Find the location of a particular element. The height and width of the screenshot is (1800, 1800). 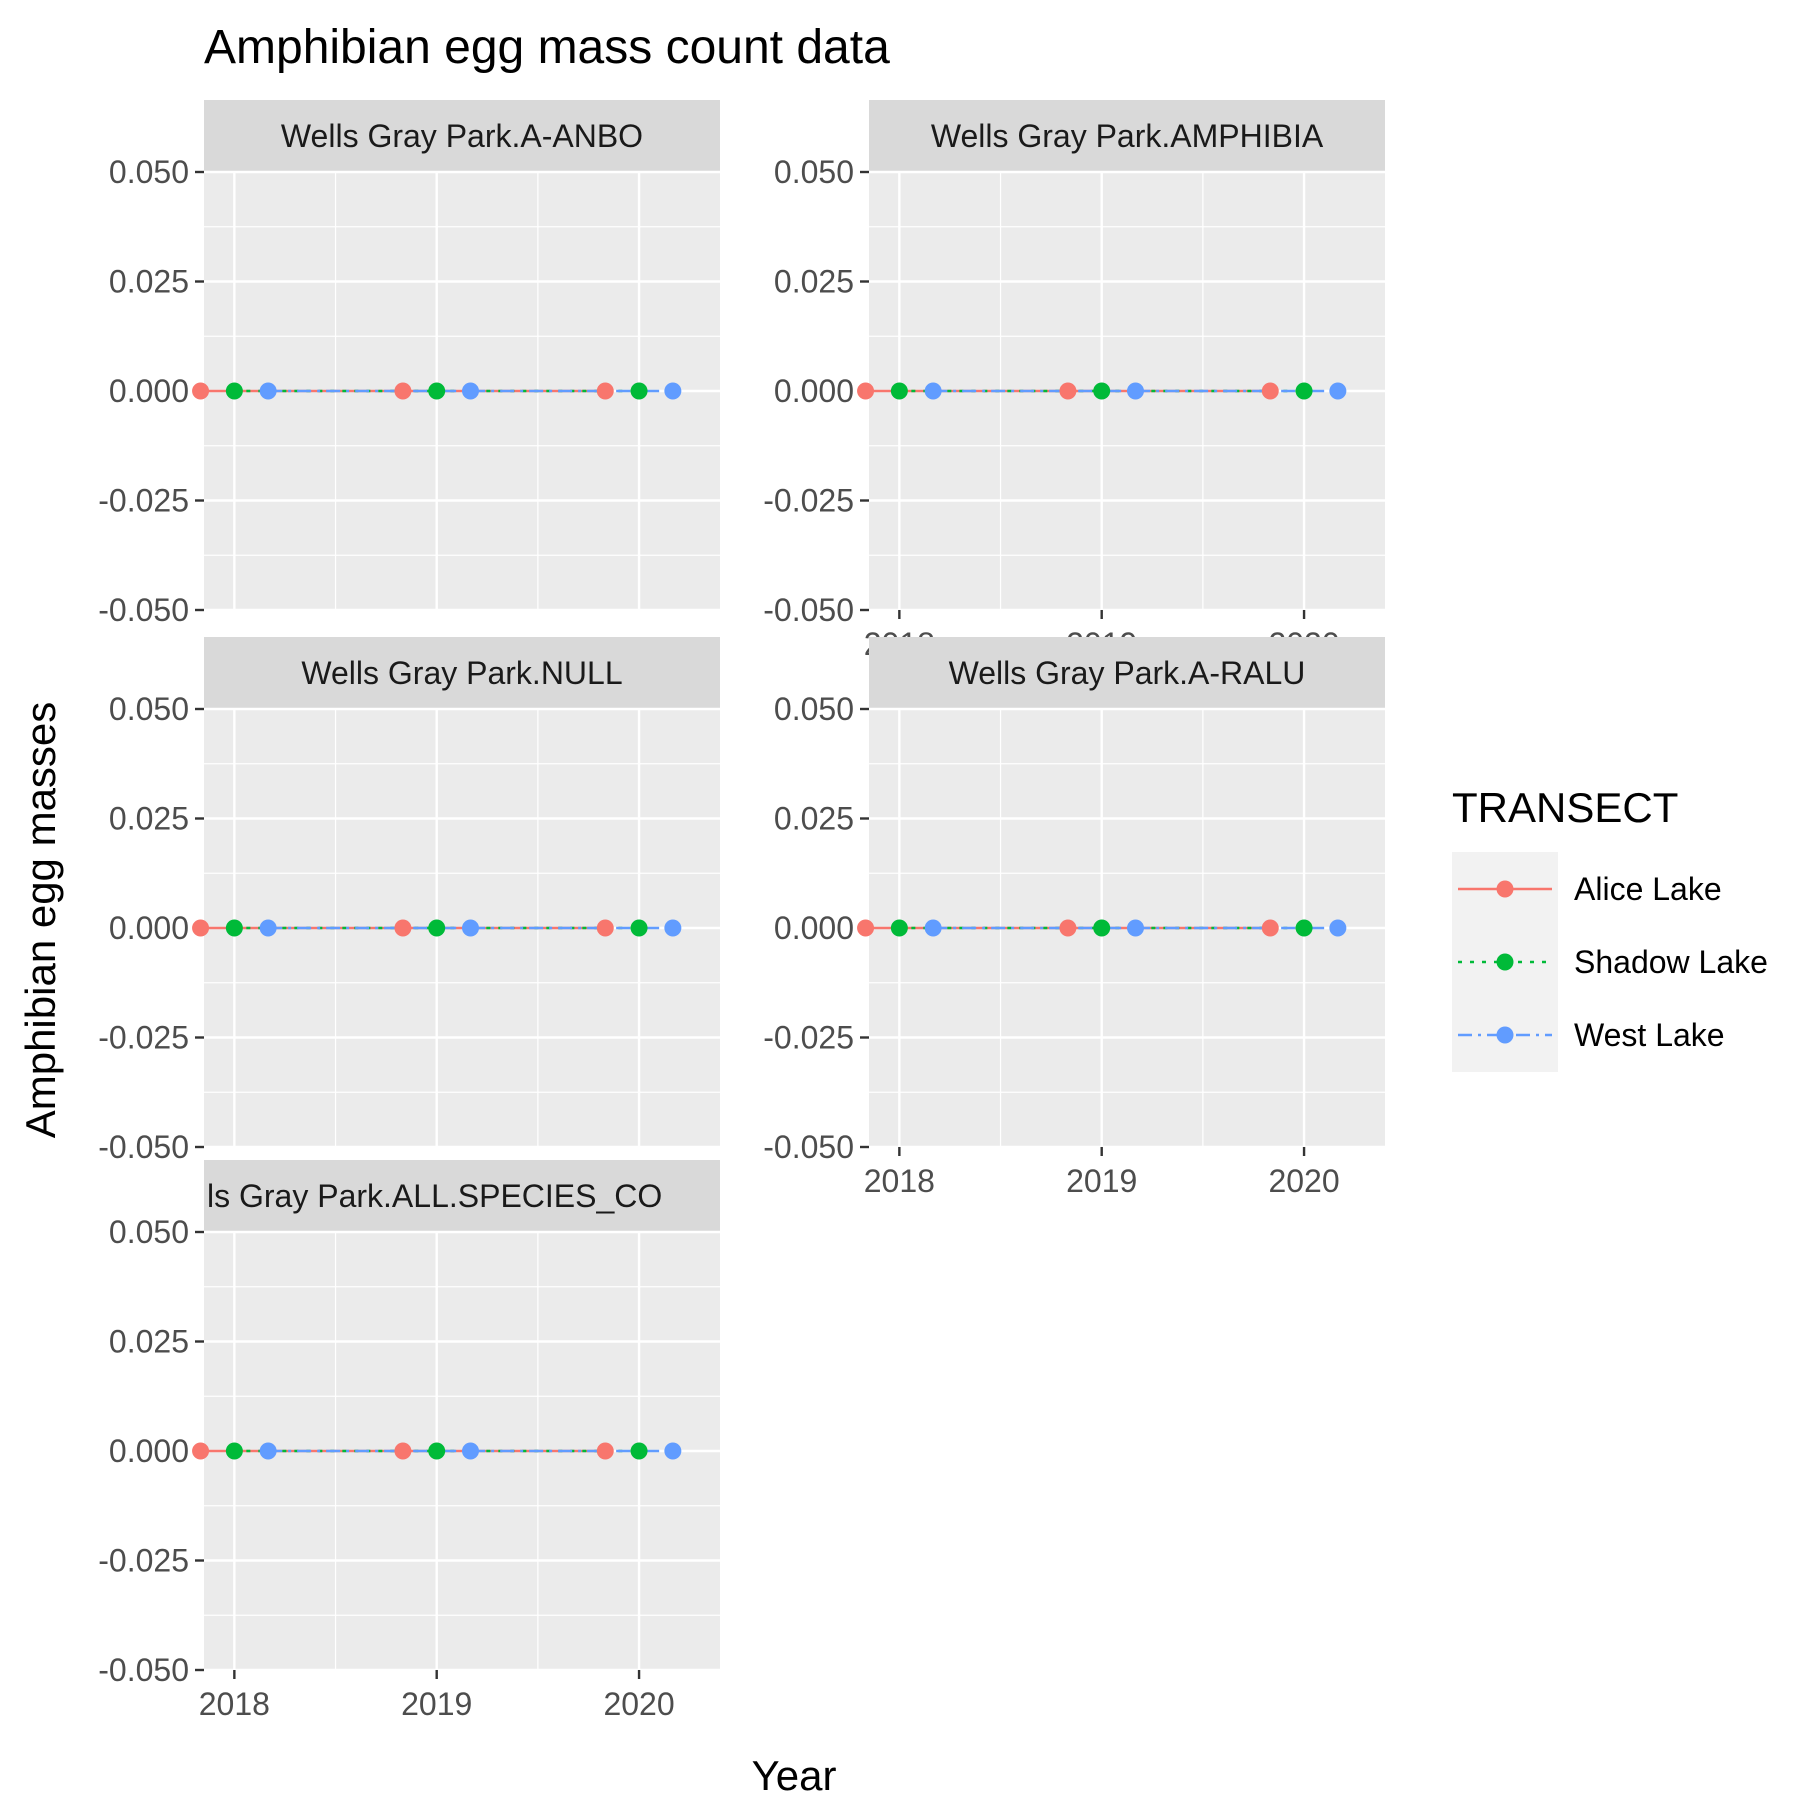

legend-title: TRANSECT is located at coordinates (1565, 807).